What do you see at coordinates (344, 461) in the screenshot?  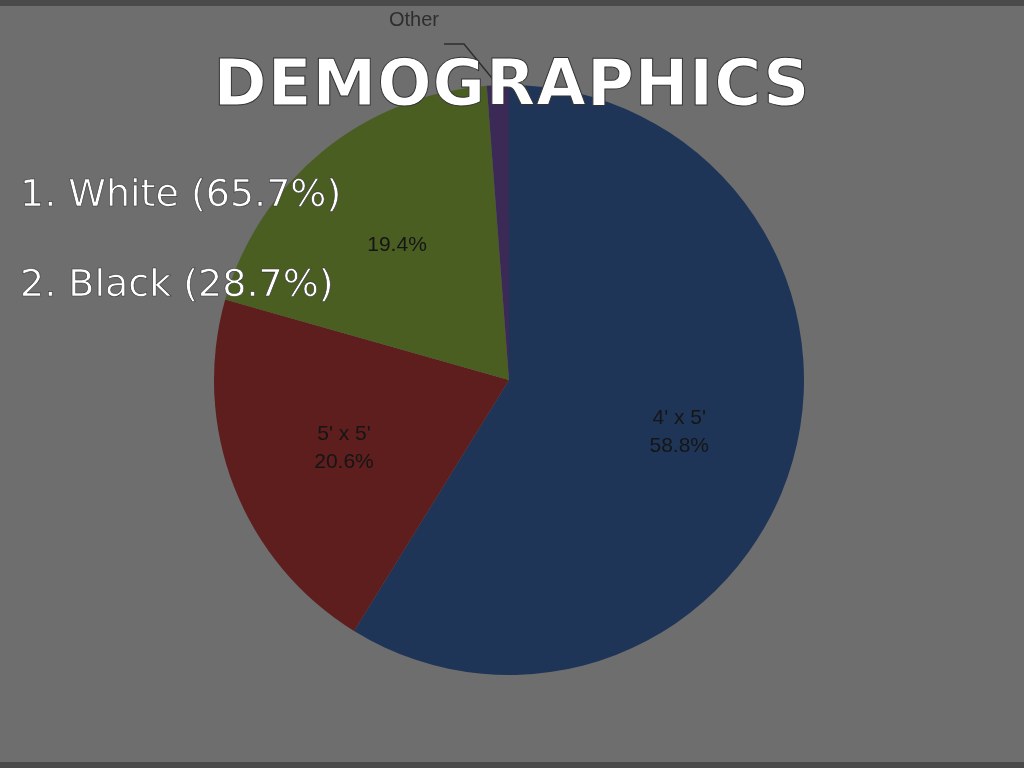 I see `data-label: 20.6%` at bounding box center [344, 461].